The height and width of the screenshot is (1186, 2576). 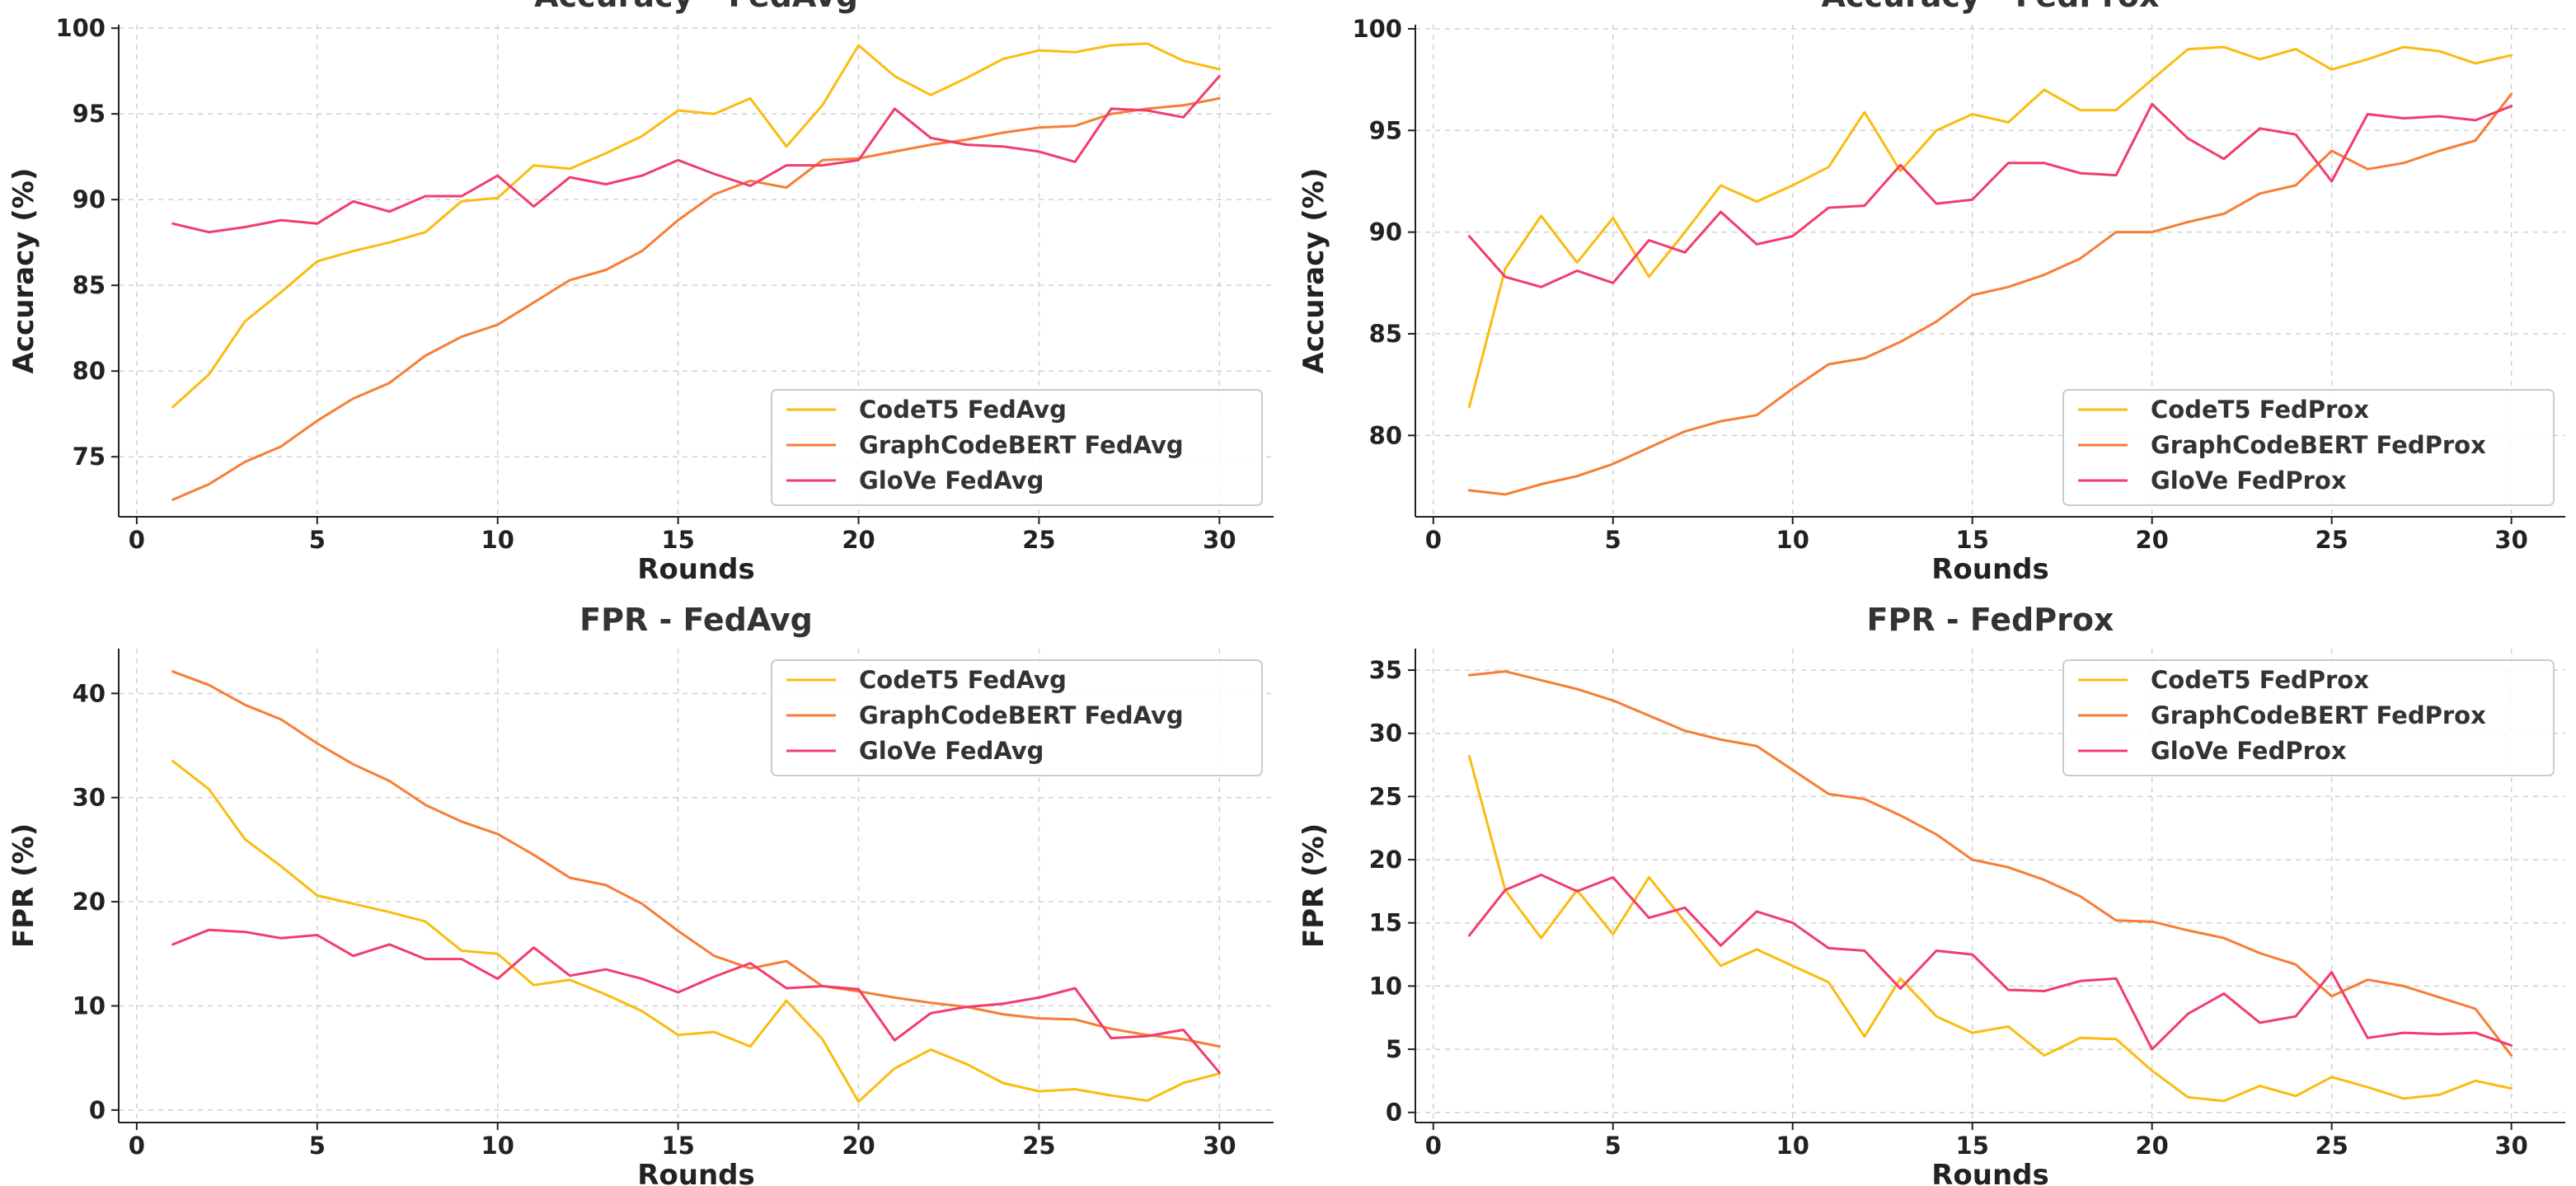 I want to click on y-tick-label: 25, so click(x=1385, y=796).